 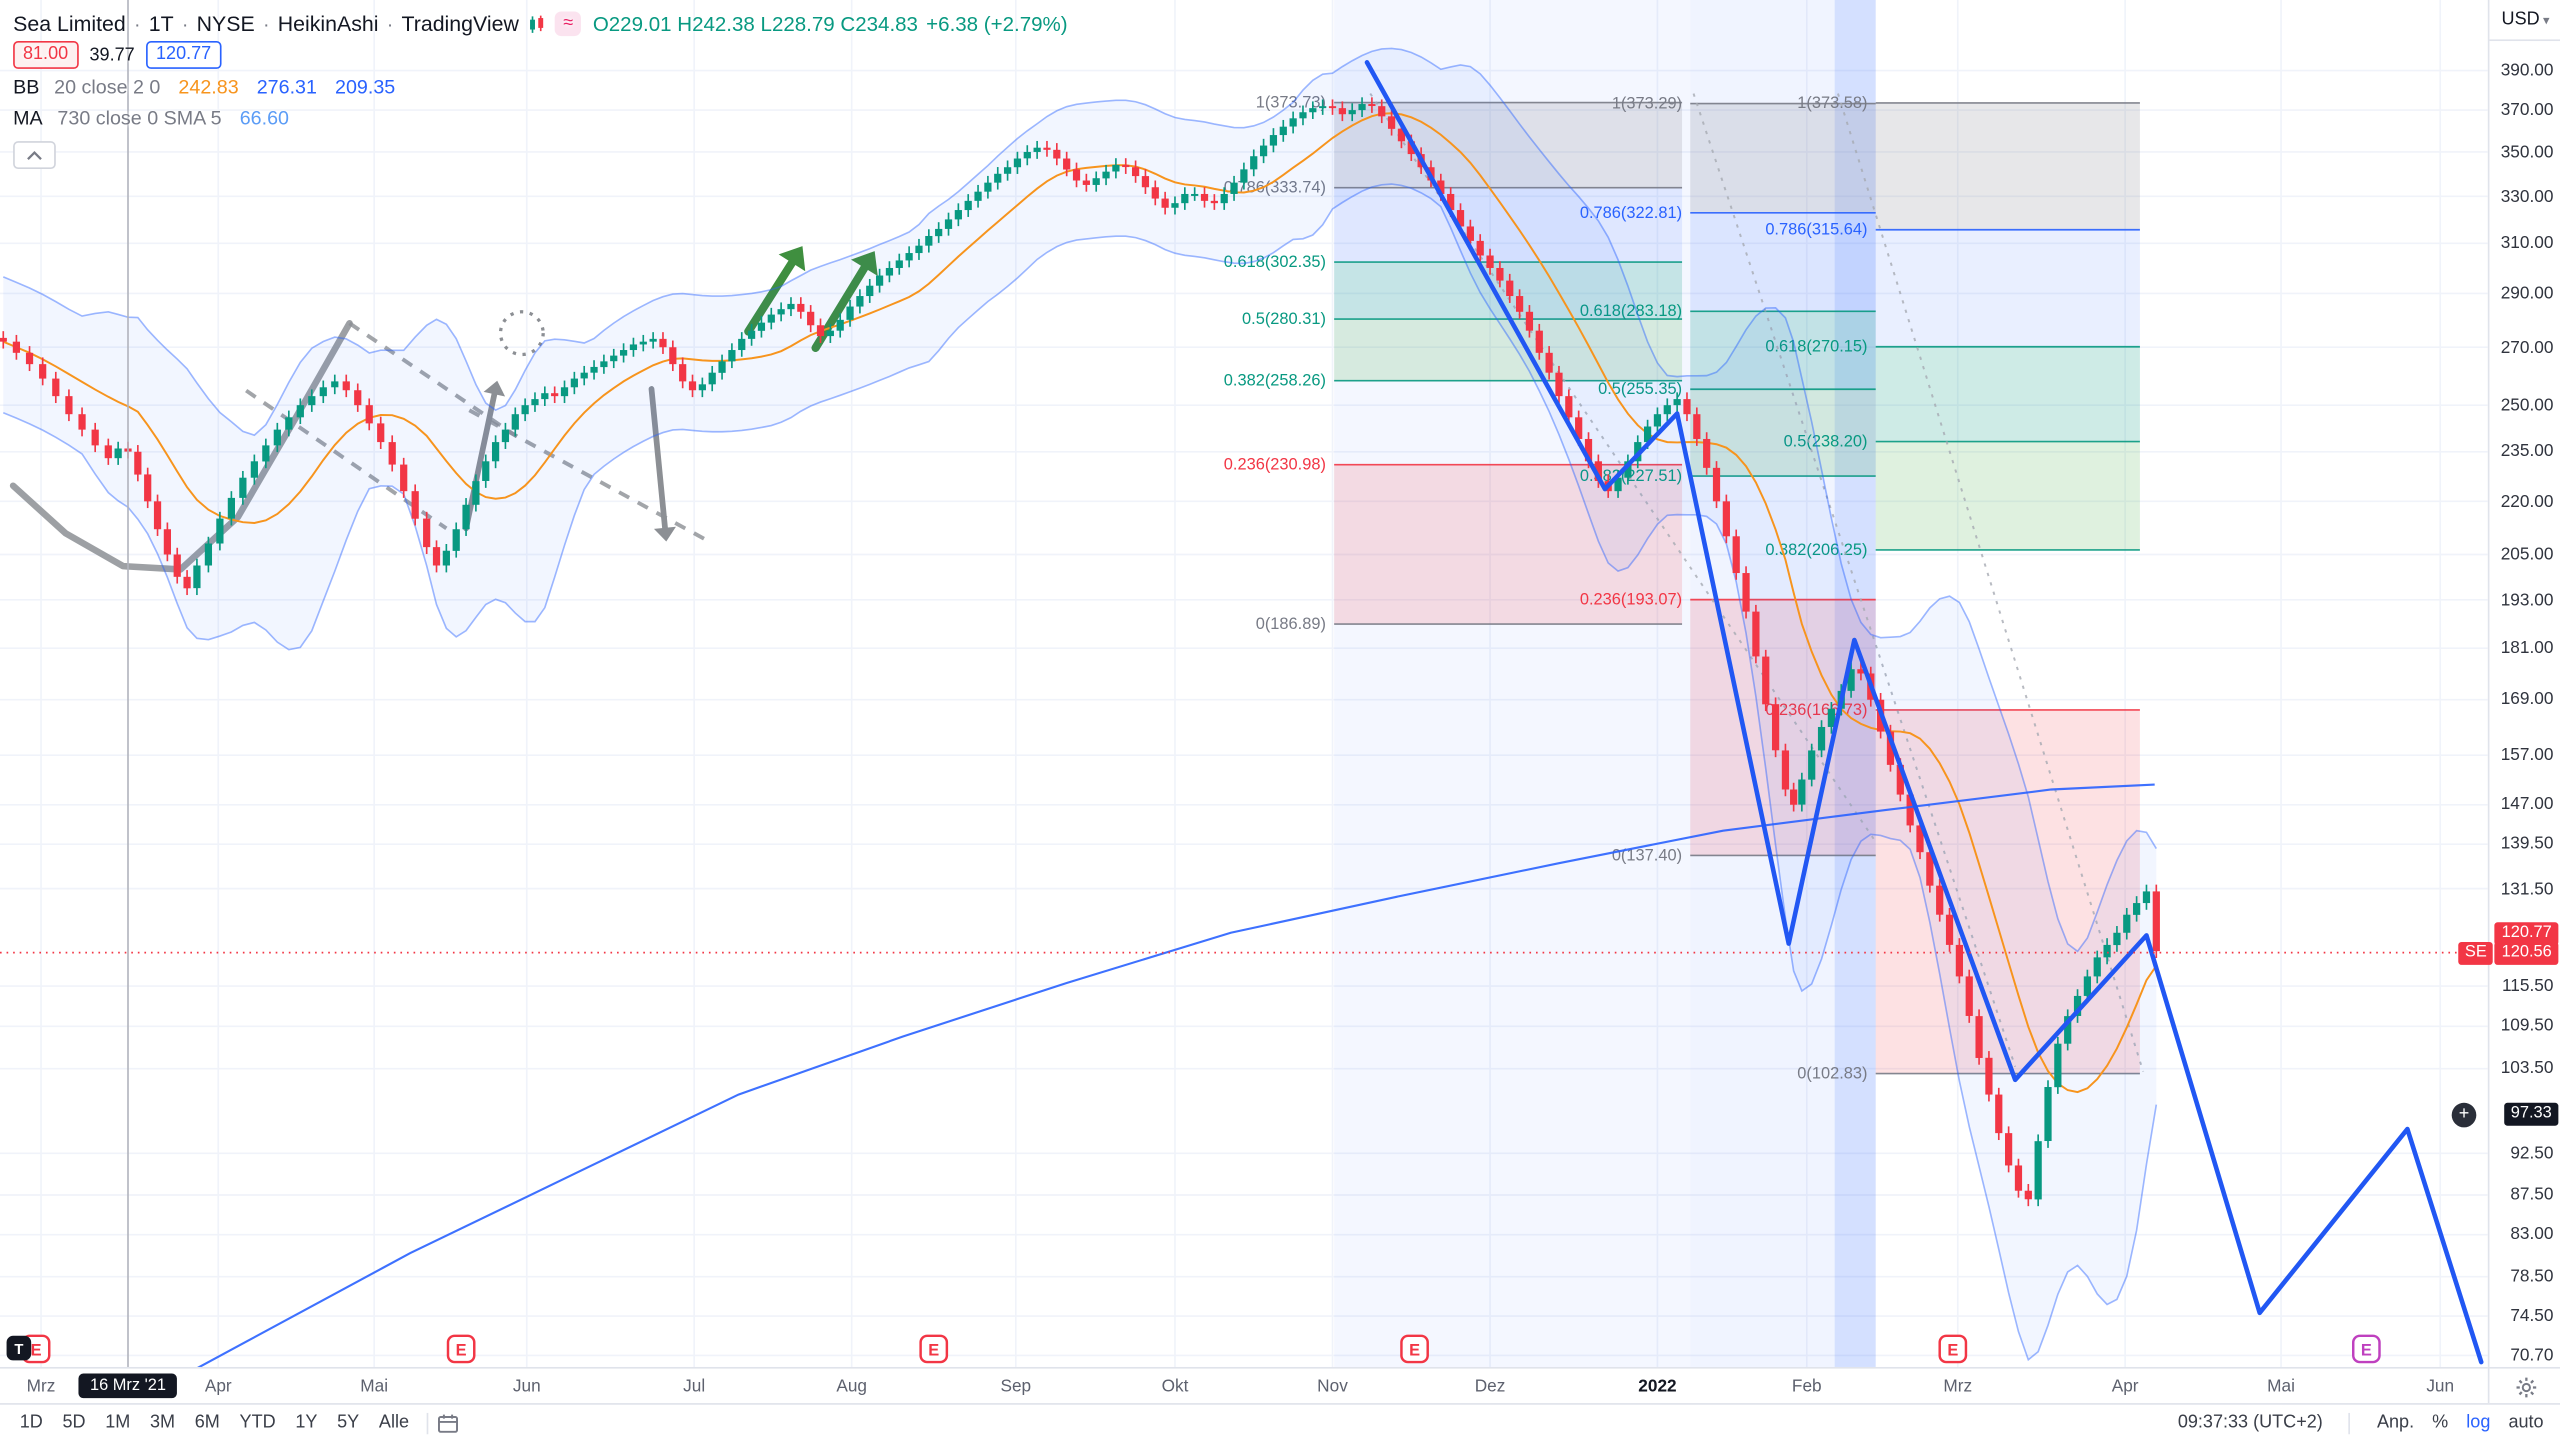 What do you see at coordinates (1657, 1386) in the screenshot?
I see `time-tick-label: 2022` at bounding box center [1657, 1386].